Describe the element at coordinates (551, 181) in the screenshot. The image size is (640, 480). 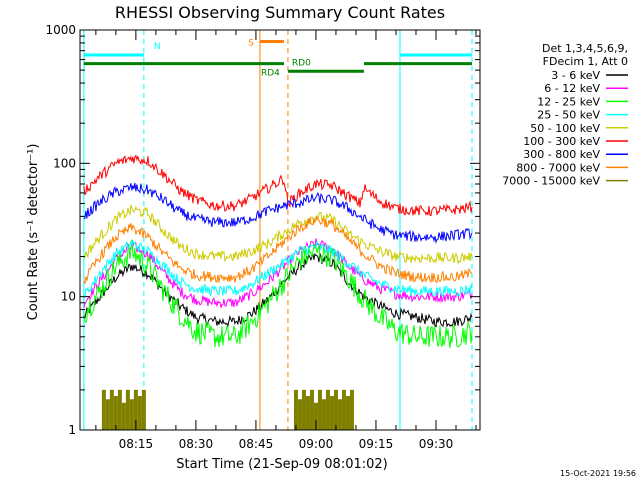
I see `legend-entry: 7000 - 15000 keV` at that location.